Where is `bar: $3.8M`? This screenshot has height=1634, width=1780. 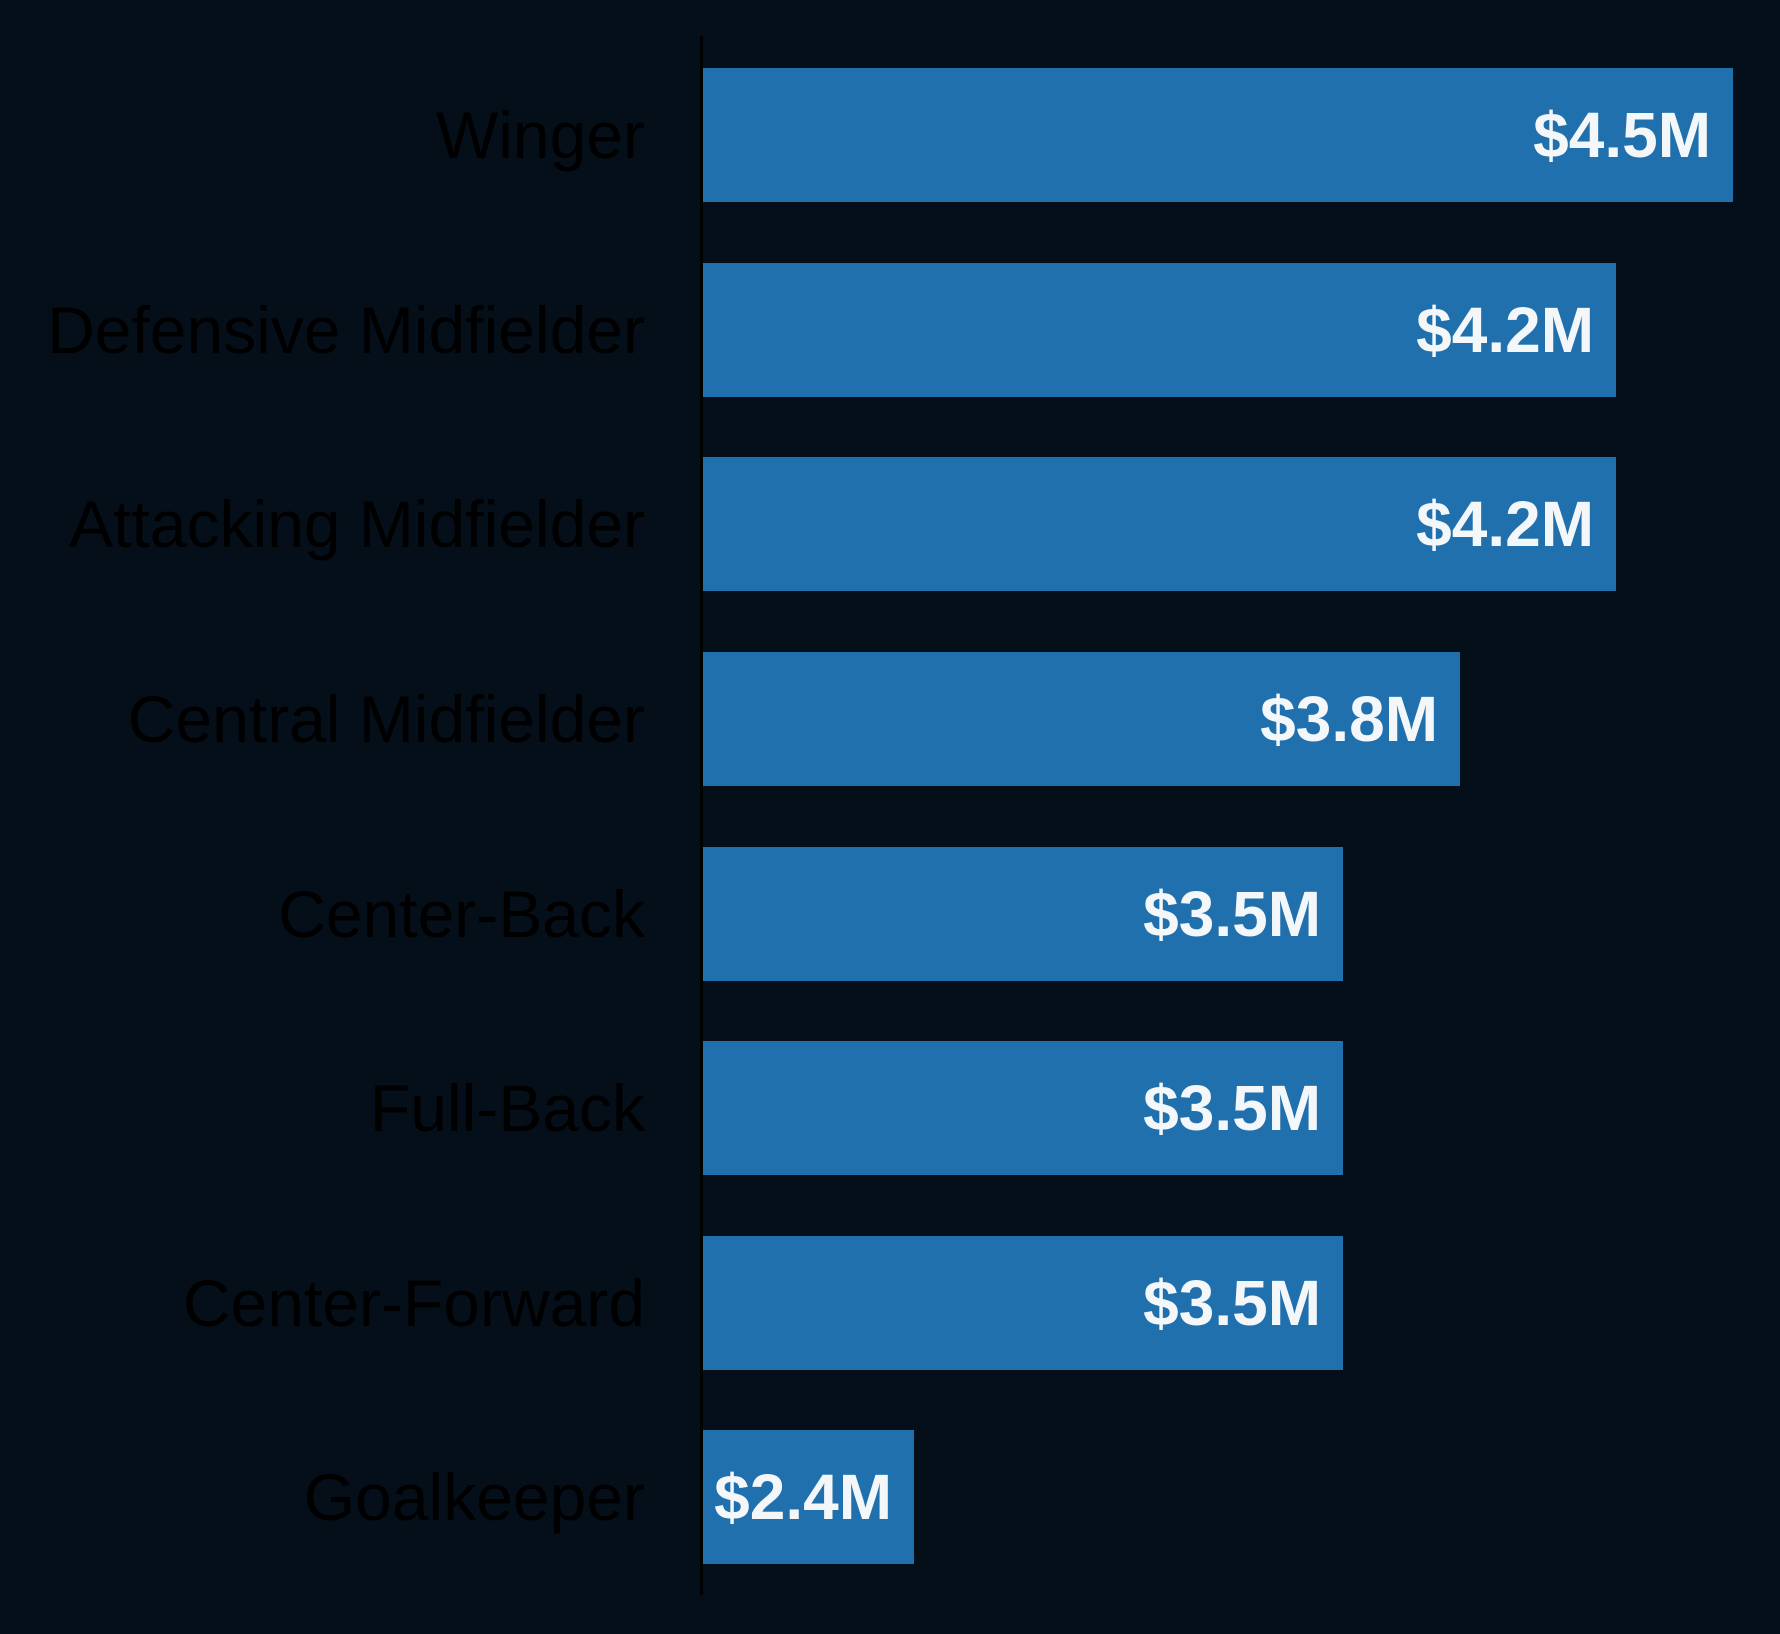
bar: $3.8M is located at coordinates (1081, 718).